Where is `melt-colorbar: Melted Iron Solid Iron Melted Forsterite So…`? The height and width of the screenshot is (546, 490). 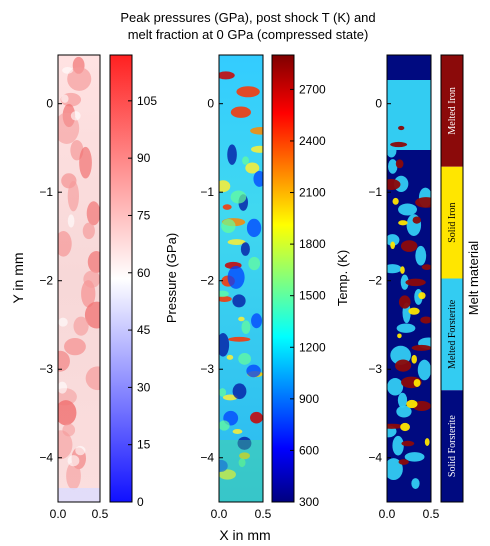 melt-colorbar: Melted Iron Solid Iron Melted Forsterite So… is located at coordinates (452, 278).